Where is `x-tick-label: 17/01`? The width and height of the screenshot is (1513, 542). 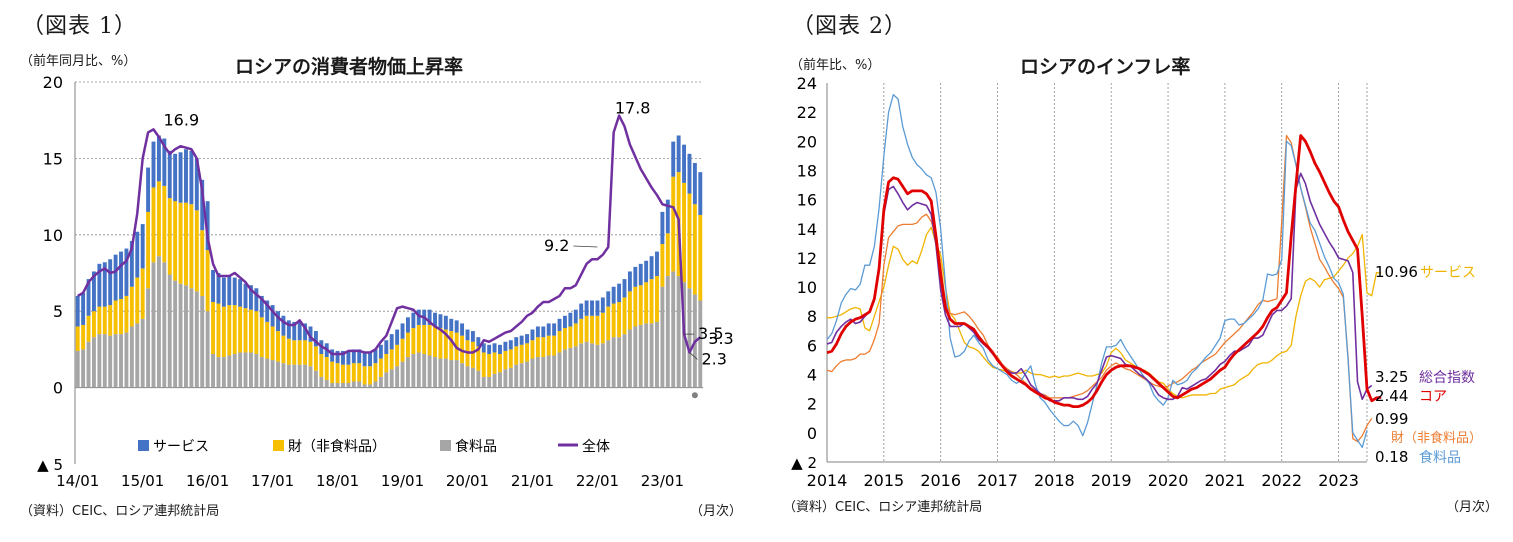
x-tick-label: 17/01 is located at coordinates (272, 481).